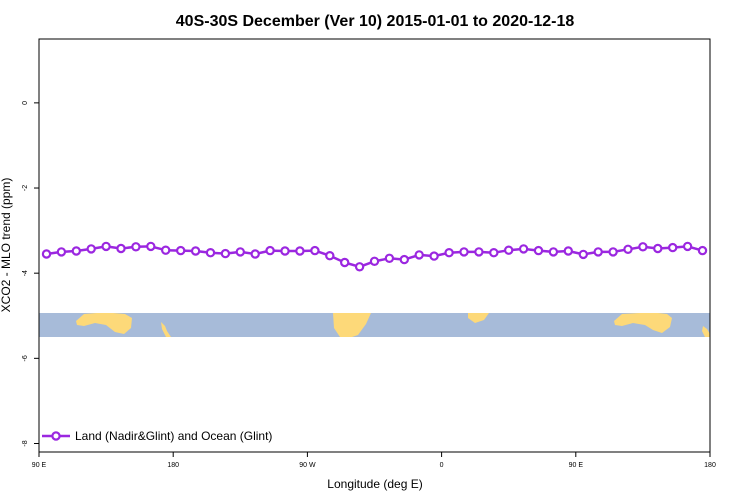 This screenshot has height=500, width=750. I want to click on y-tick-label: -8, so click(25, 443).